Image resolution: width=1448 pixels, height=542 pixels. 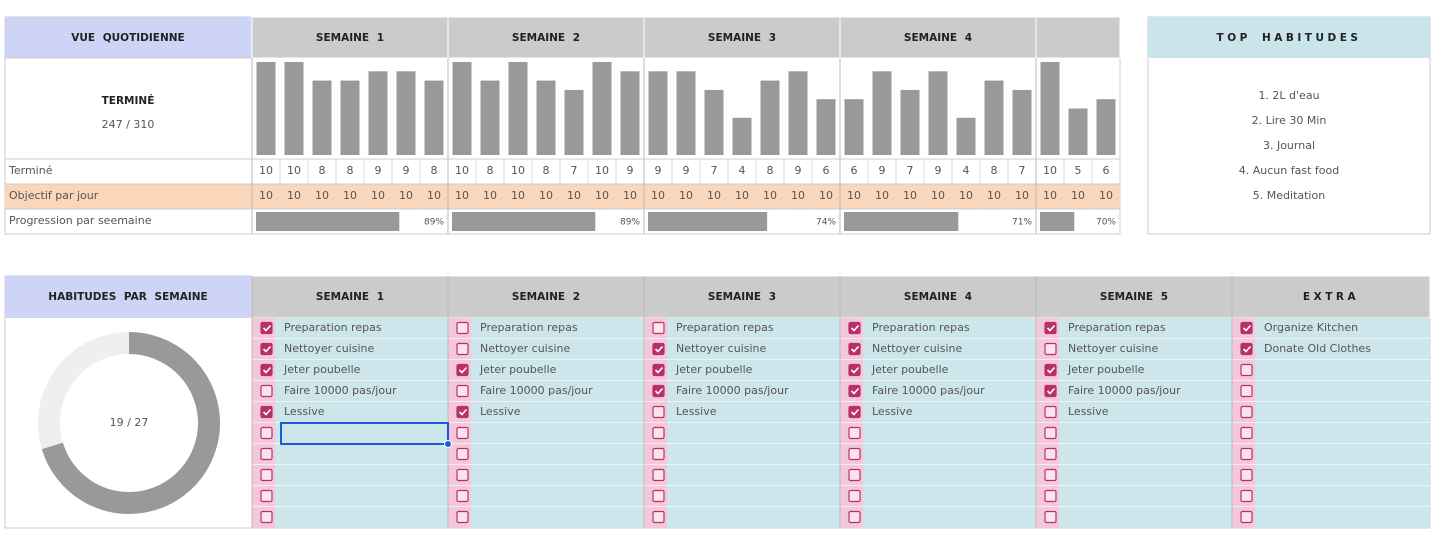 I want to click on col-title: EXTRA, so click(x=1331, y=297).